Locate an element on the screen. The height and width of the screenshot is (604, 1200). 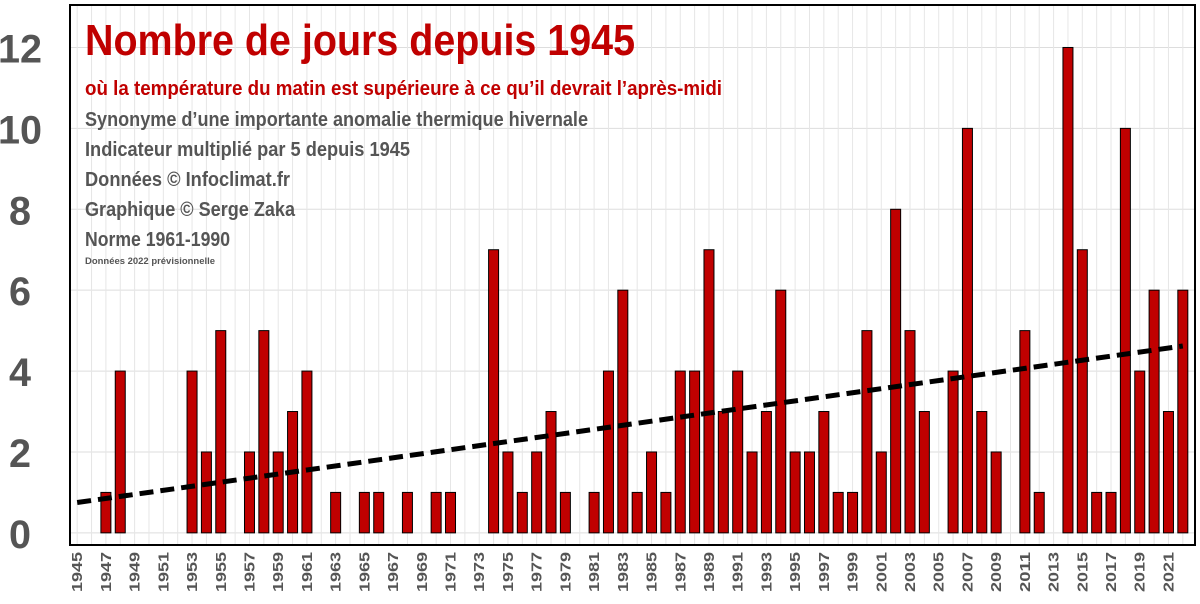
x-tick-label: 2005 is located at coordinates (939, 572).